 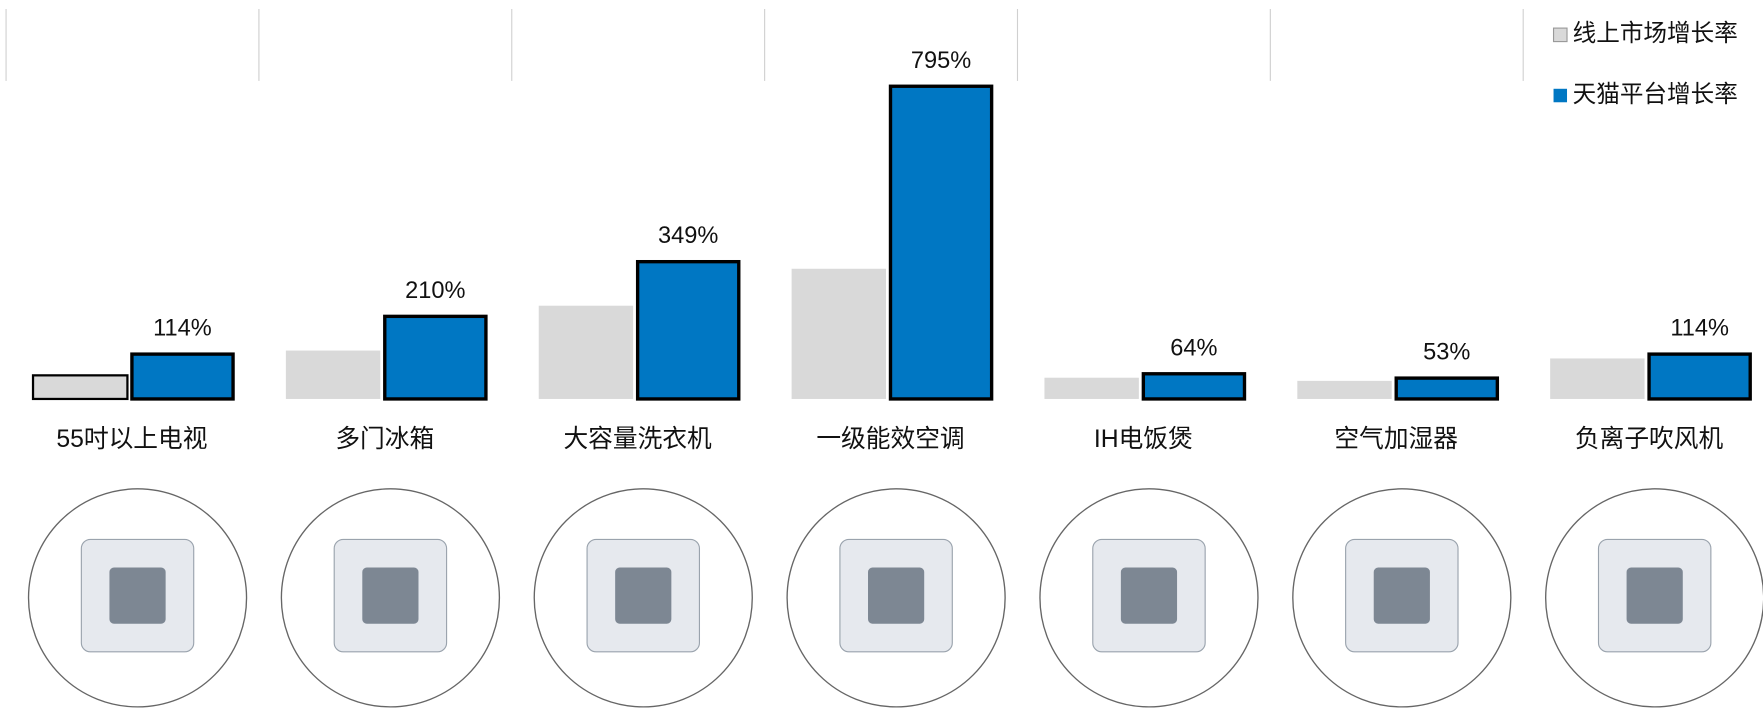 I want to click on value-label: 64%, so click(x=1193, y=348).